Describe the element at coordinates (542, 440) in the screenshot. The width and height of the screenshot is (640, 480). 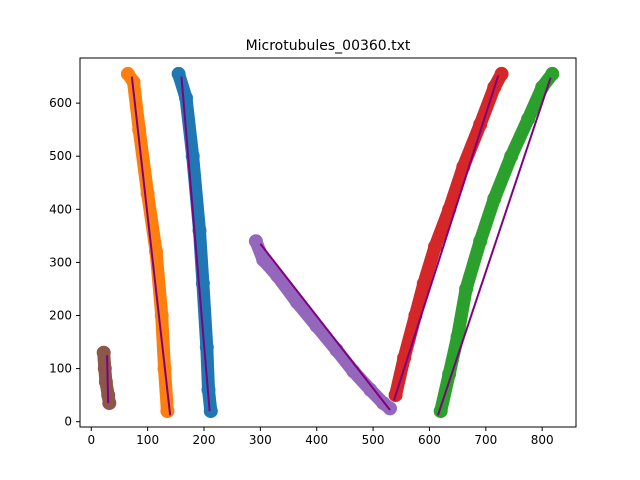
I see `x-tick-label: 800` at that location.